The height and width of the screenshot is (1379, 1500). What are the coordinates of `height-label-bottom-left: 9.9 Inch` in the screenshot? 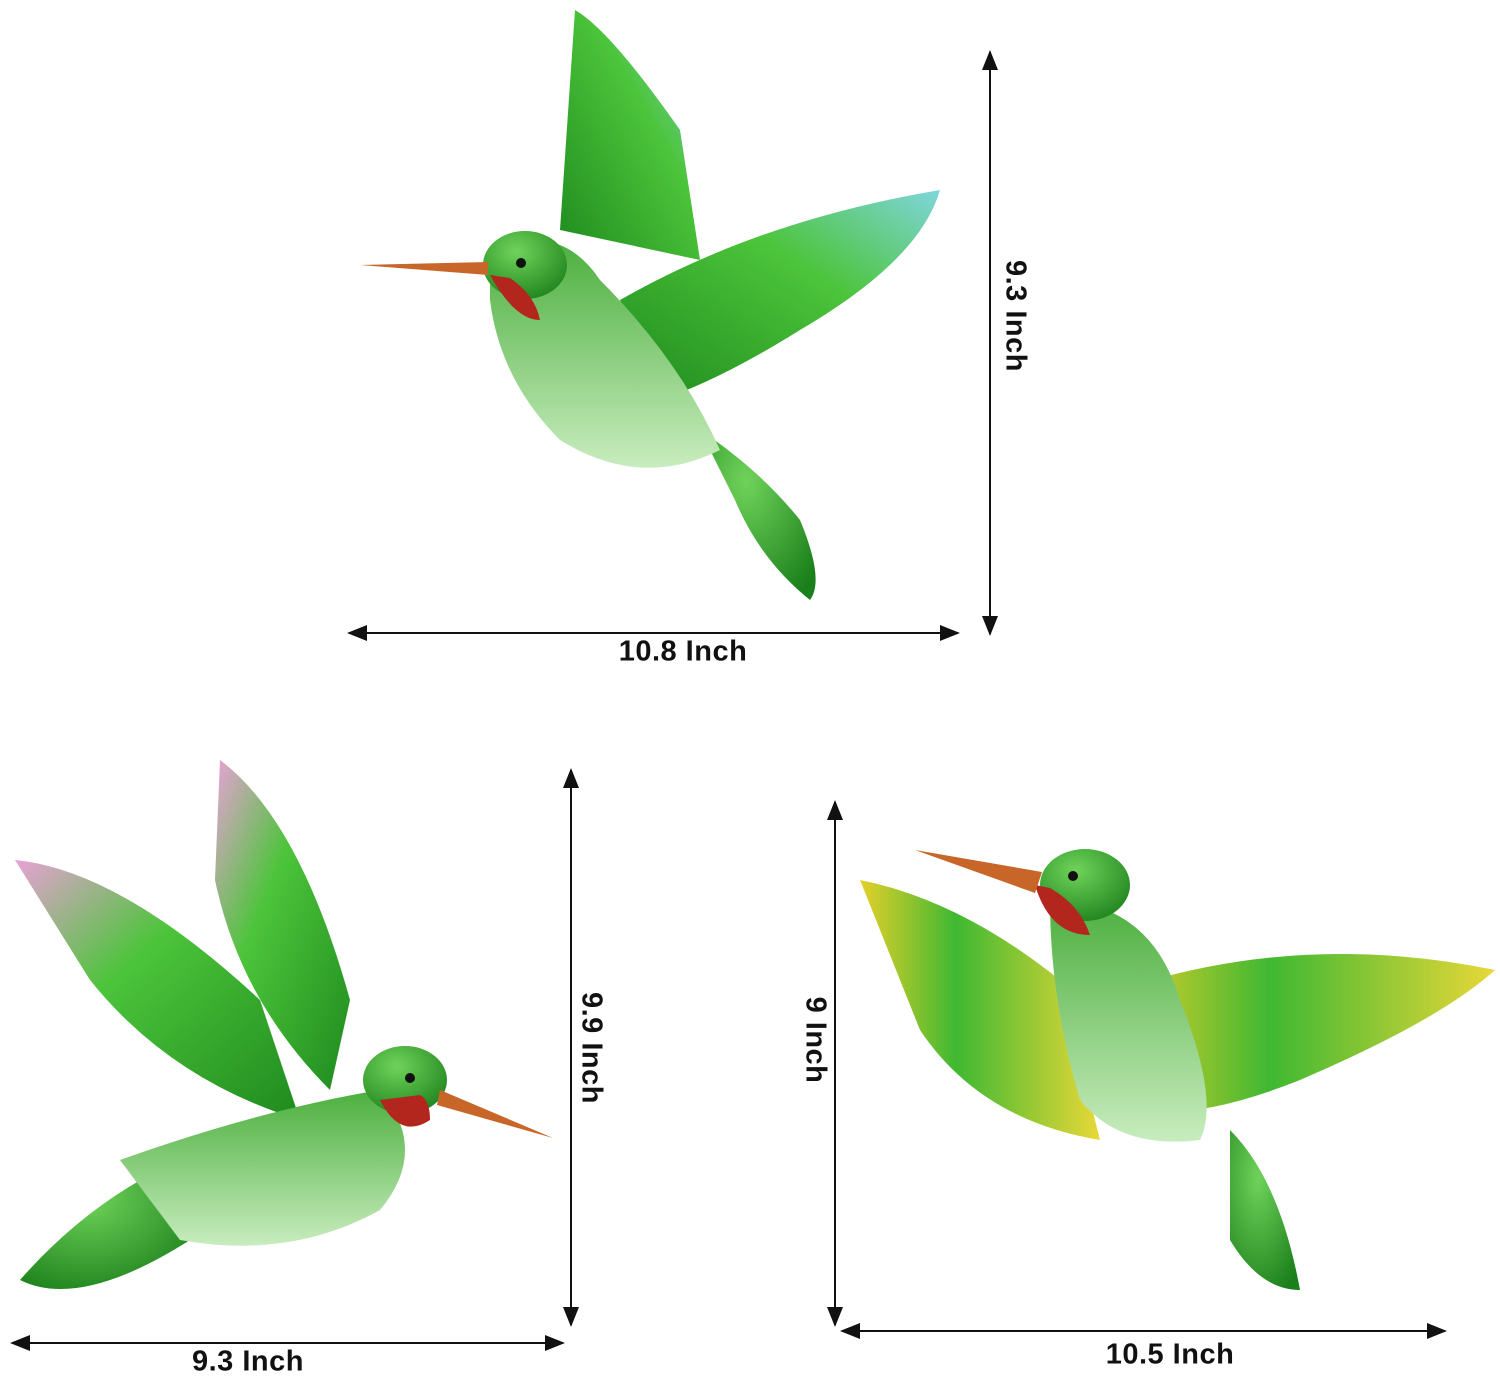 It's located at (591, 1048).